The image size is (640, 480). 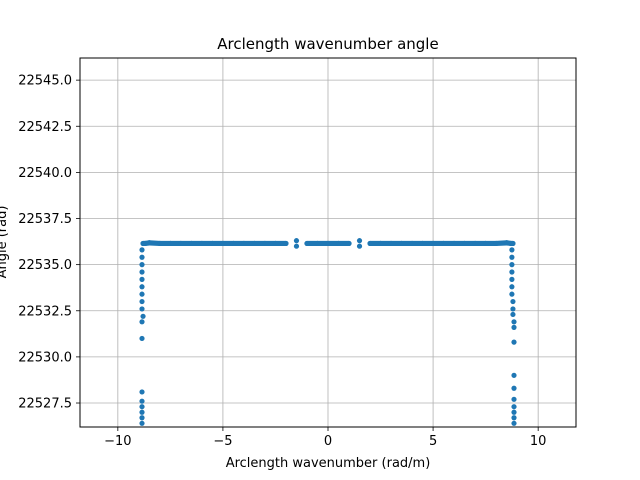 I want to click on y-tick-label: 22545.0, so click(x=45, y=81).